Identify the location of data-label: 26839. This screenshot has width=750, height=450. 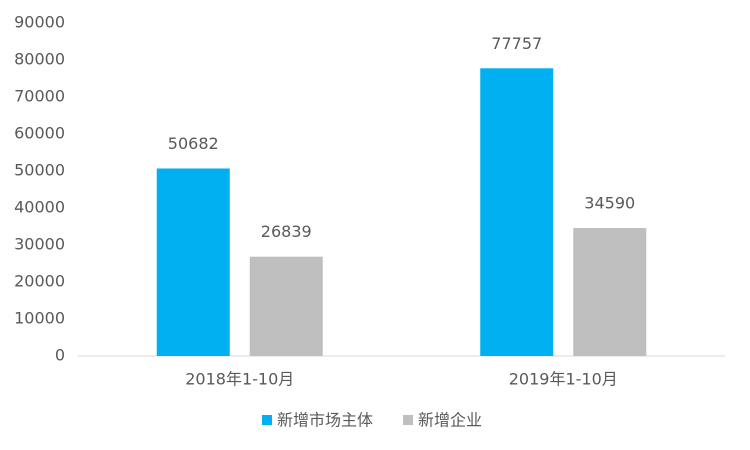
(286, 231).